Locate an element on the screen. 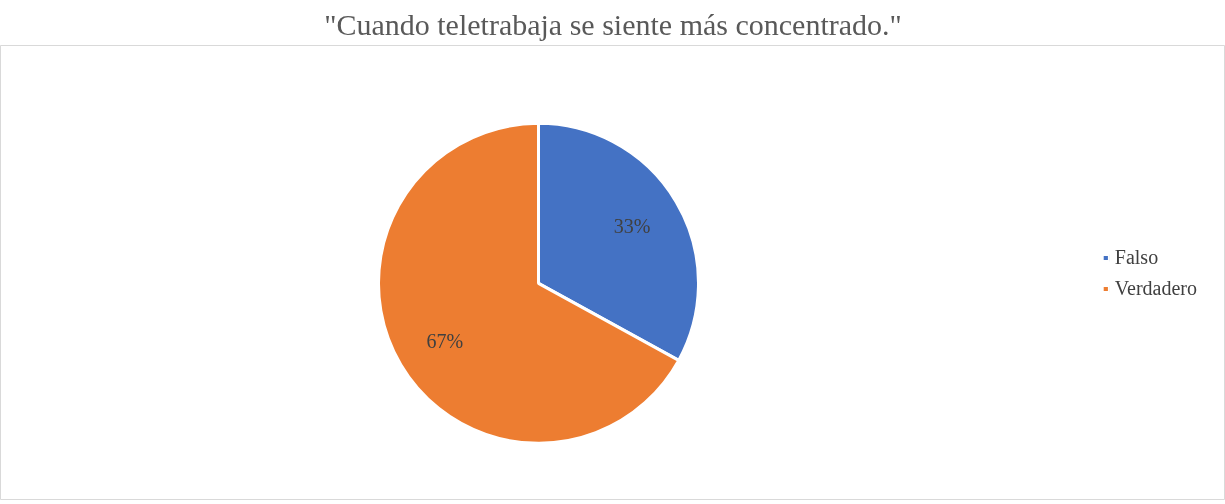 Image resolution: width=1225 pixels, height=504 pixels. chart-title: "Cuando teletrabaja se siente más concentrado." is located at coordinates (613, 24).